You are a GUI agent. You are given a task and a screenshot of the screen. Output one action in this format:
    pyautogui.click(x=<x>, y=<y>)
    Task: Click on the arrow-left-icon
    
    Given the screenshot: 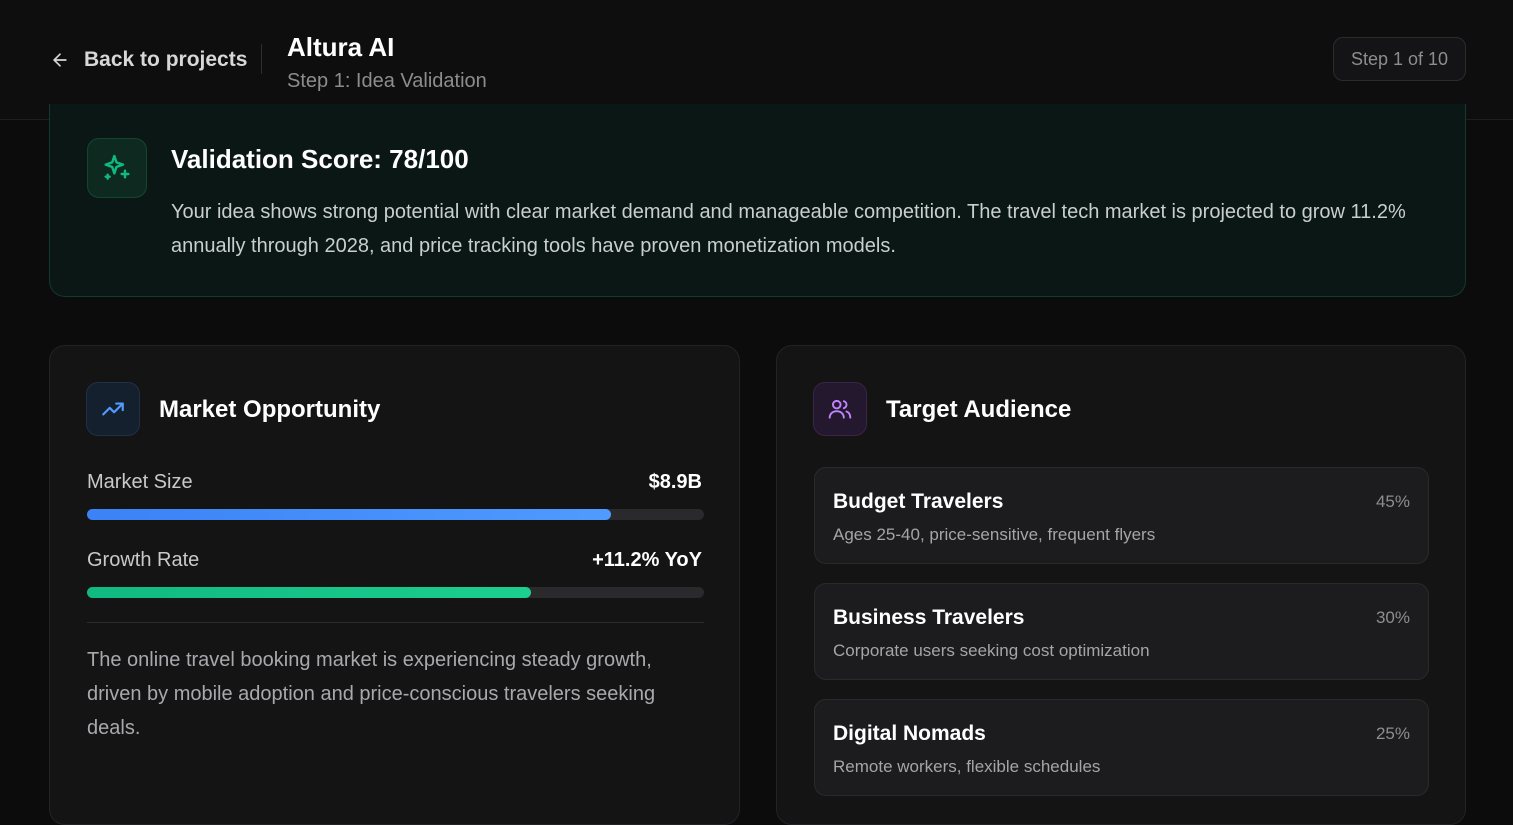 What is the action you would take?
    pyautogui.click(x=60, y=60)
    